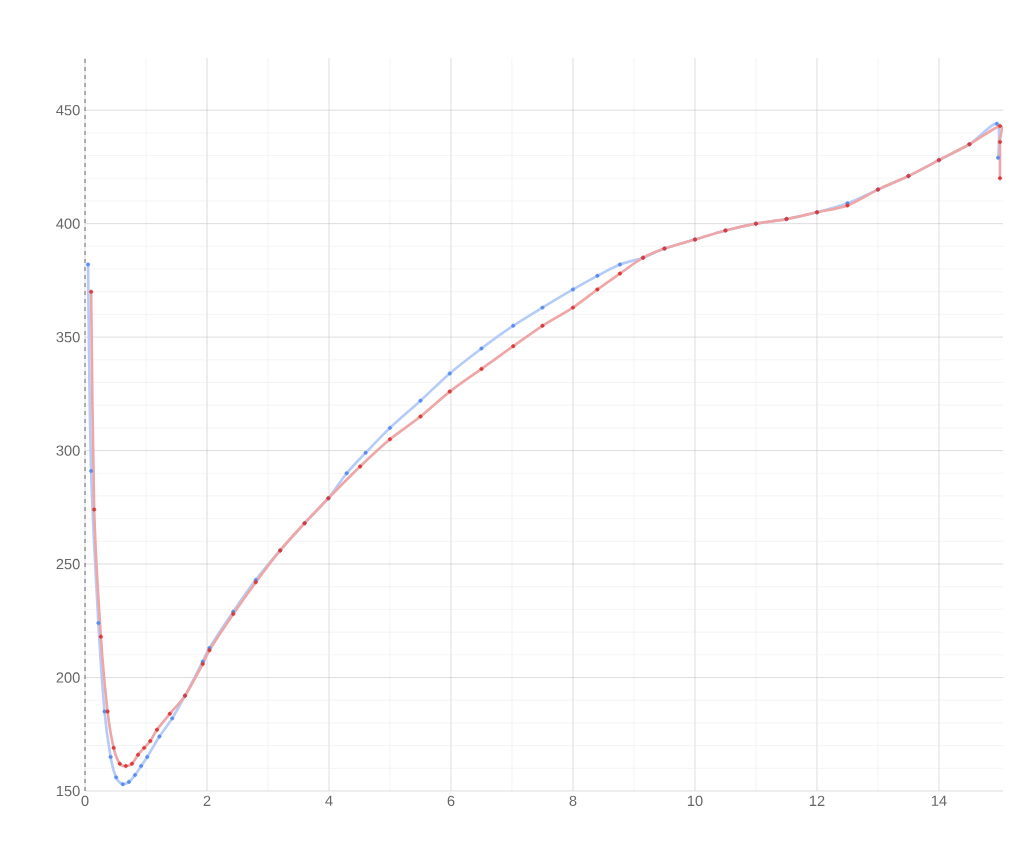 This screenshot has width=1024, height=862. What do you see at coordinates (68, 564) in the screenshot?
I see `y-tick-label: 250` at bounding box center [68, 564].